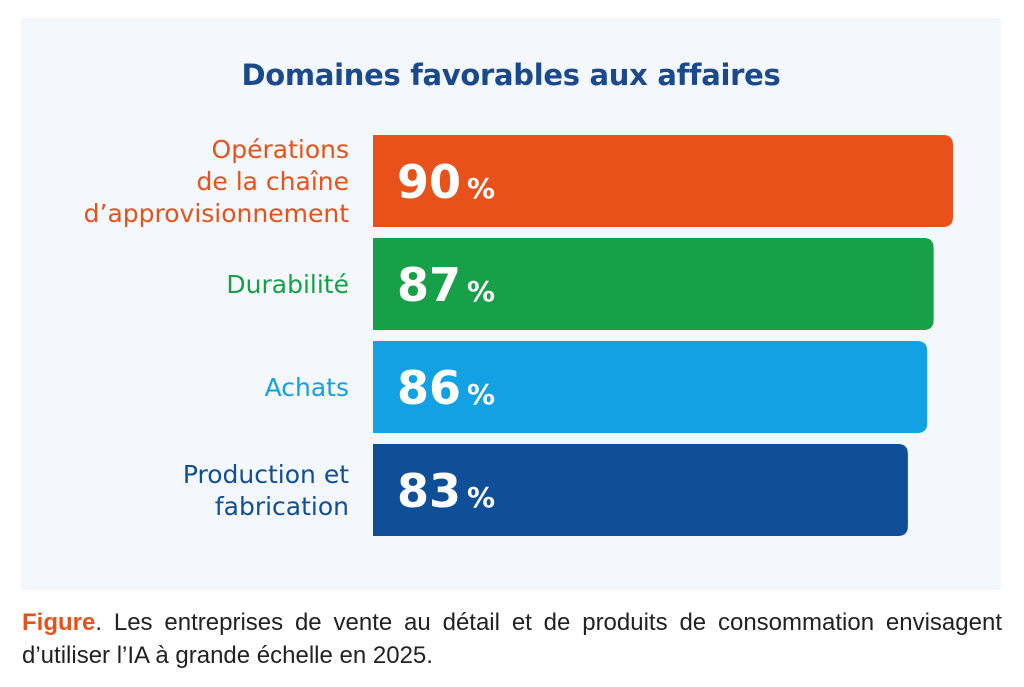 The width and height of the screenshot is (1024, 687). What do you see at coordinates (446, 182) in the screenshot?
I see `value-label-1: 90%` at bounding box center [446, 182].